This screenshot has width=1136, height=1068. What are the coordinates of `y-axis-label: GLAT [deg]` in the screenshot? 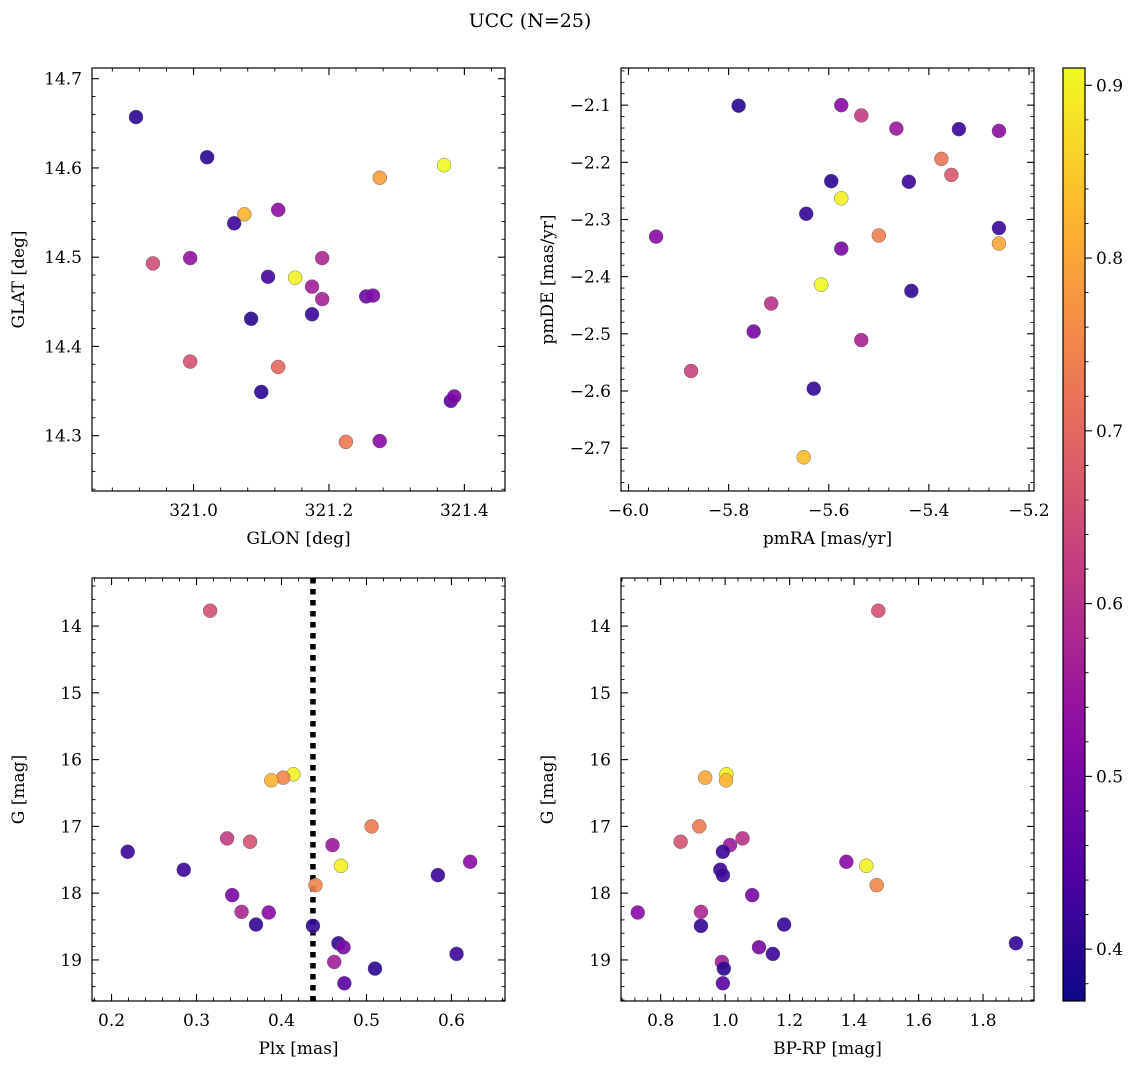 It's located at (19, 279).